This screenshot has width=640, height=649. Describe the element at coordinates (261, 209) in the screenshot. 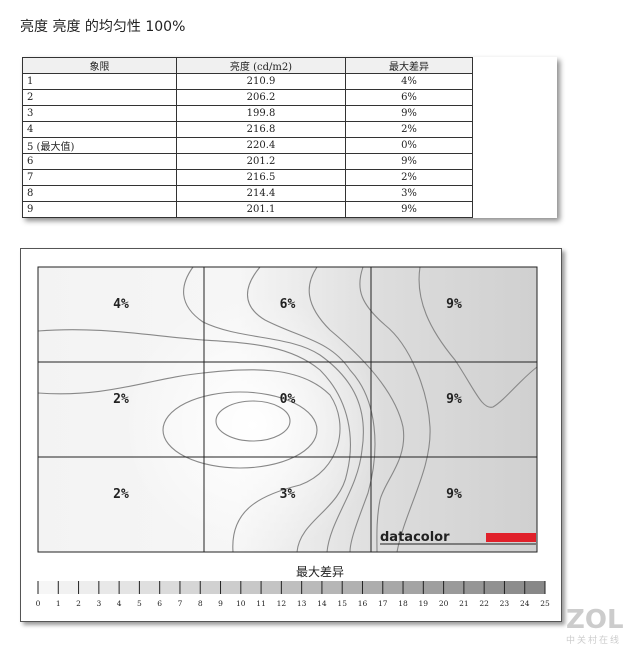

I see `cell-brightness: 201.1` at that location.